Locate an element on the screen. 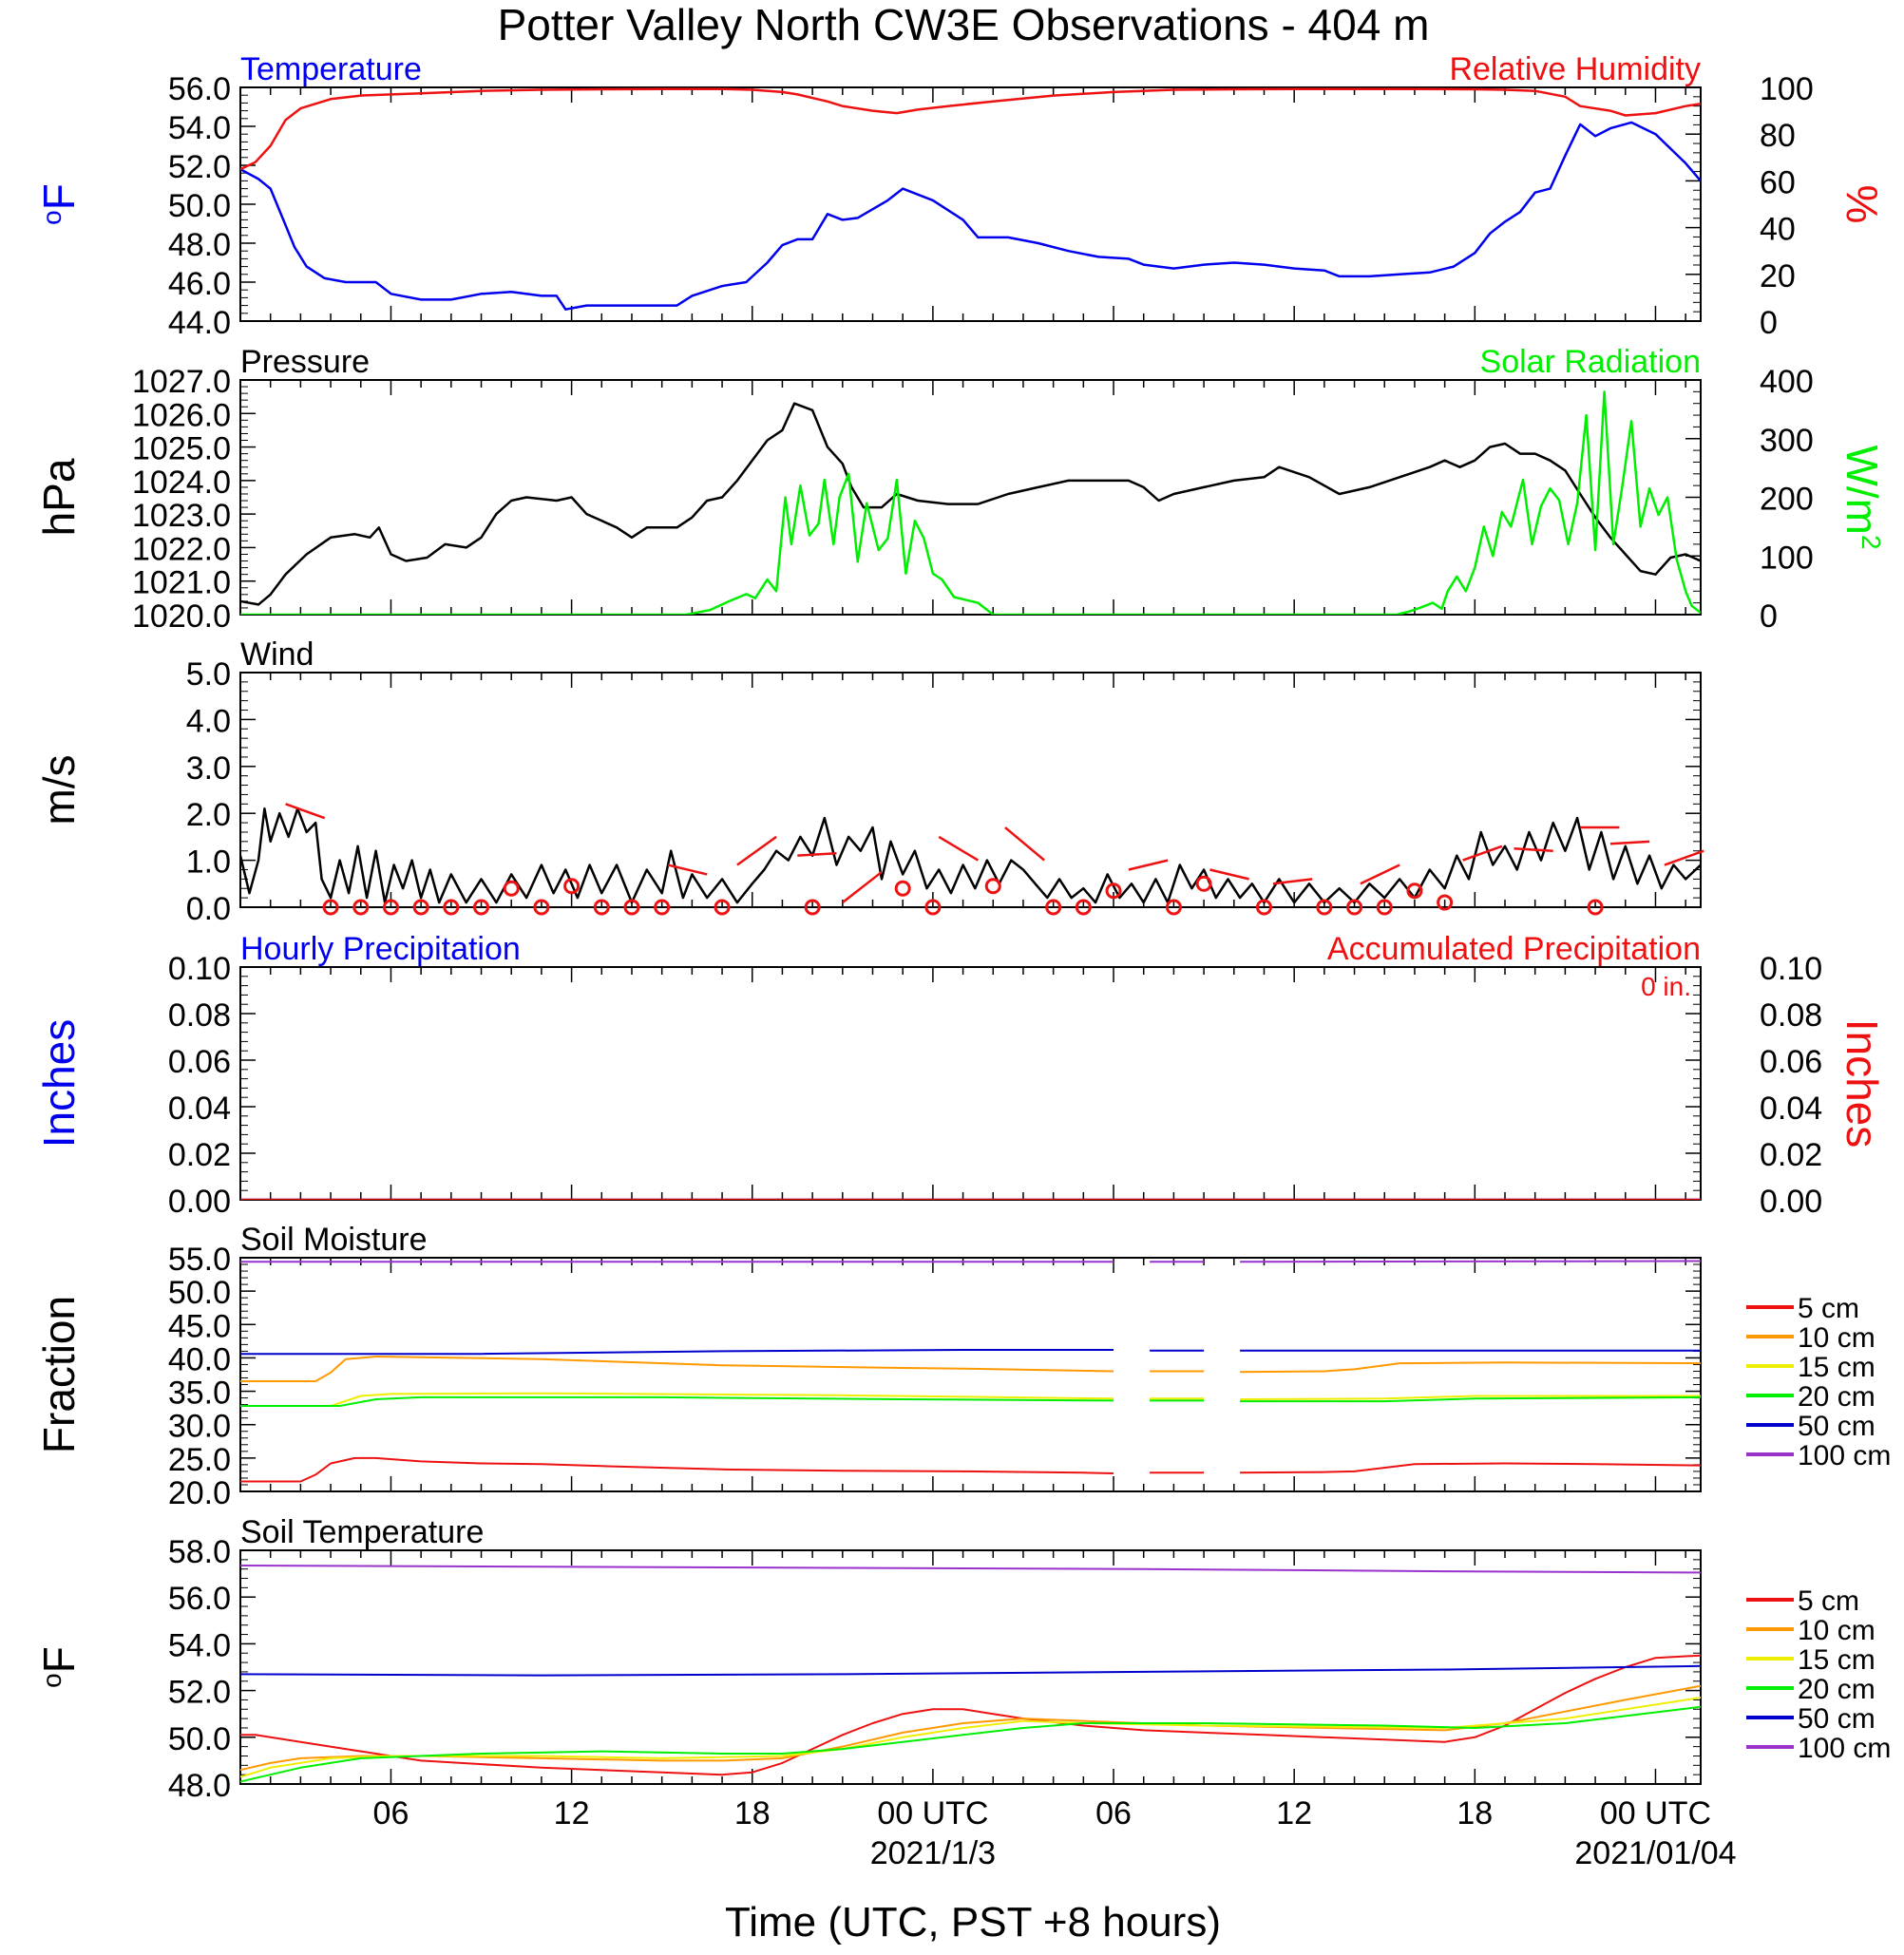 The width and height of the screenshot is (1904, 1955). panel-wind: 5.0 4.0 3.0 2.0 1.0 0.0 Wind m/s is located at coordinates (869, 781).